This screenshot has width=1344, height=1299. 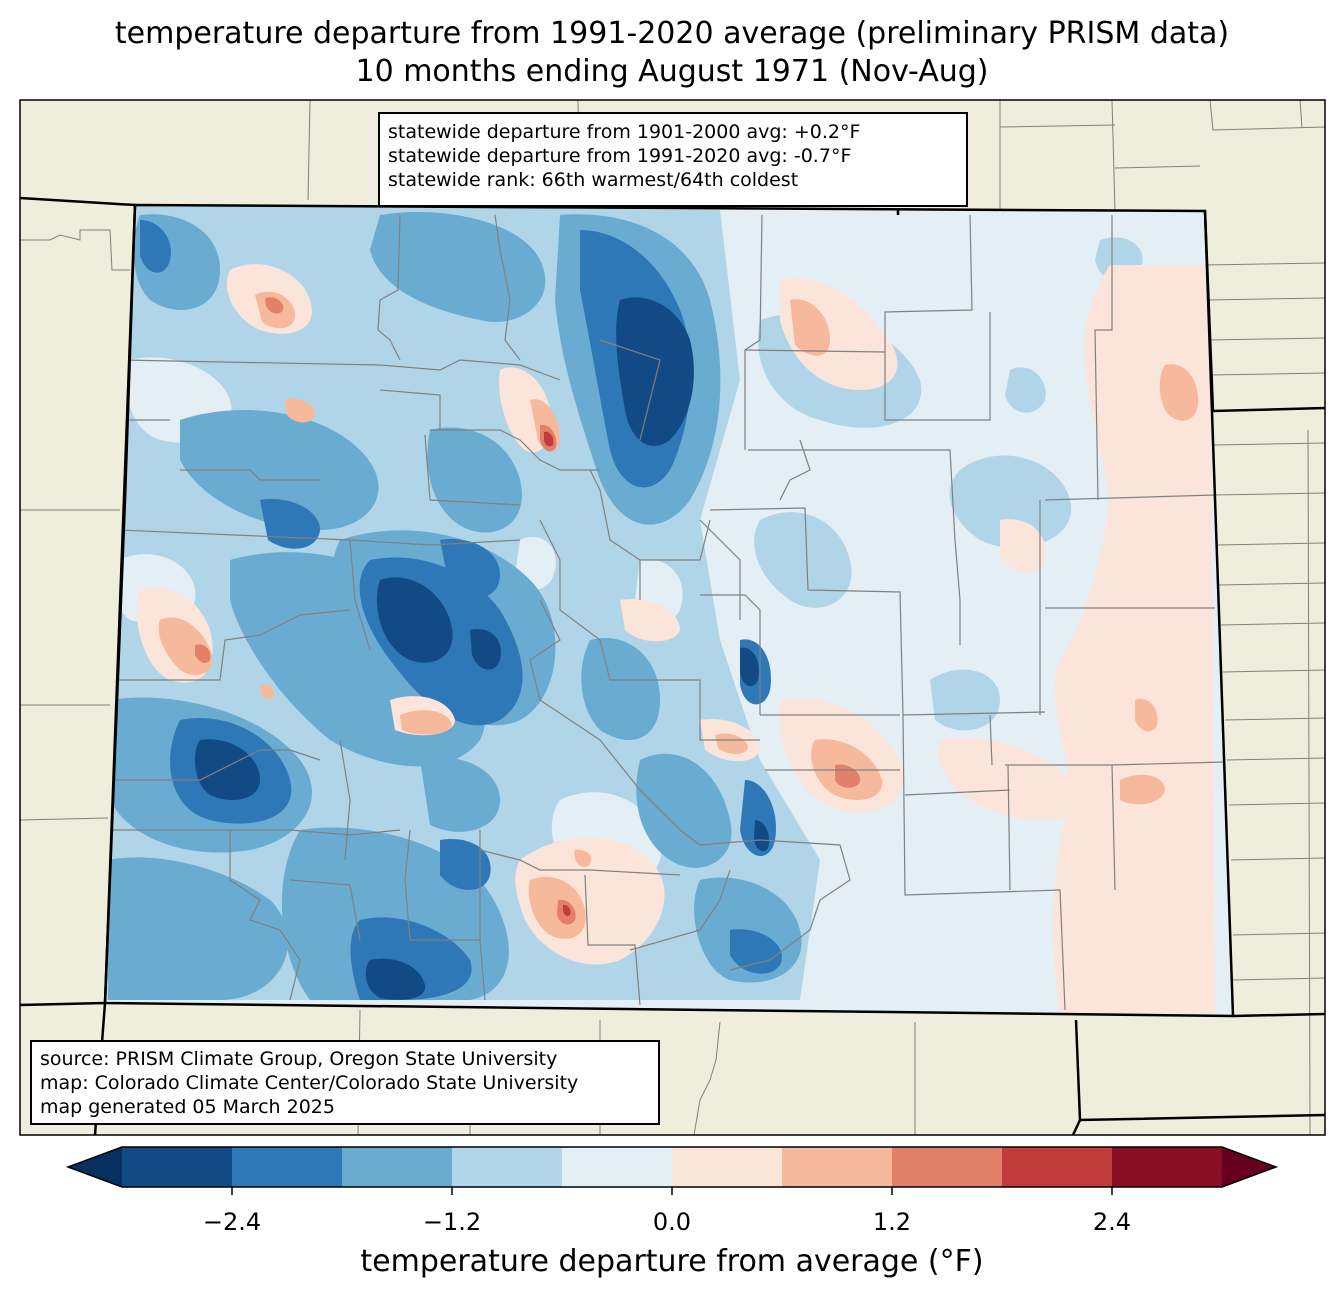 What do you see at coordinates (452, 1222) in the screenshot?
I see `colorbar-tick-label: −1.2` at bounding box center [452, 1222].